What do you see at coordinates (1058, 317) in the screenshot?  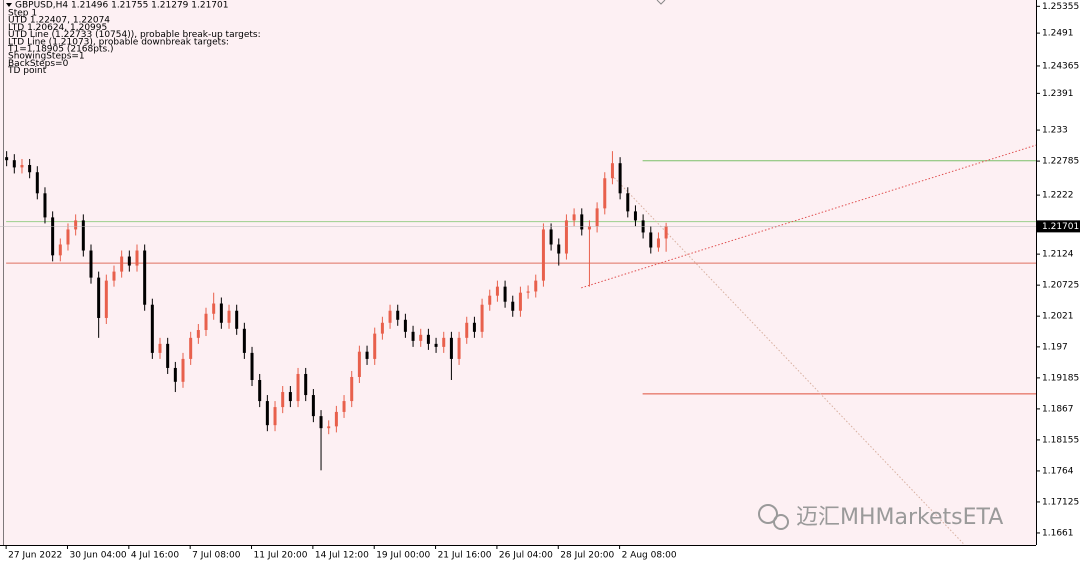 I see `y-tick-label: 1.2021` at bounding box center [1058, 317].